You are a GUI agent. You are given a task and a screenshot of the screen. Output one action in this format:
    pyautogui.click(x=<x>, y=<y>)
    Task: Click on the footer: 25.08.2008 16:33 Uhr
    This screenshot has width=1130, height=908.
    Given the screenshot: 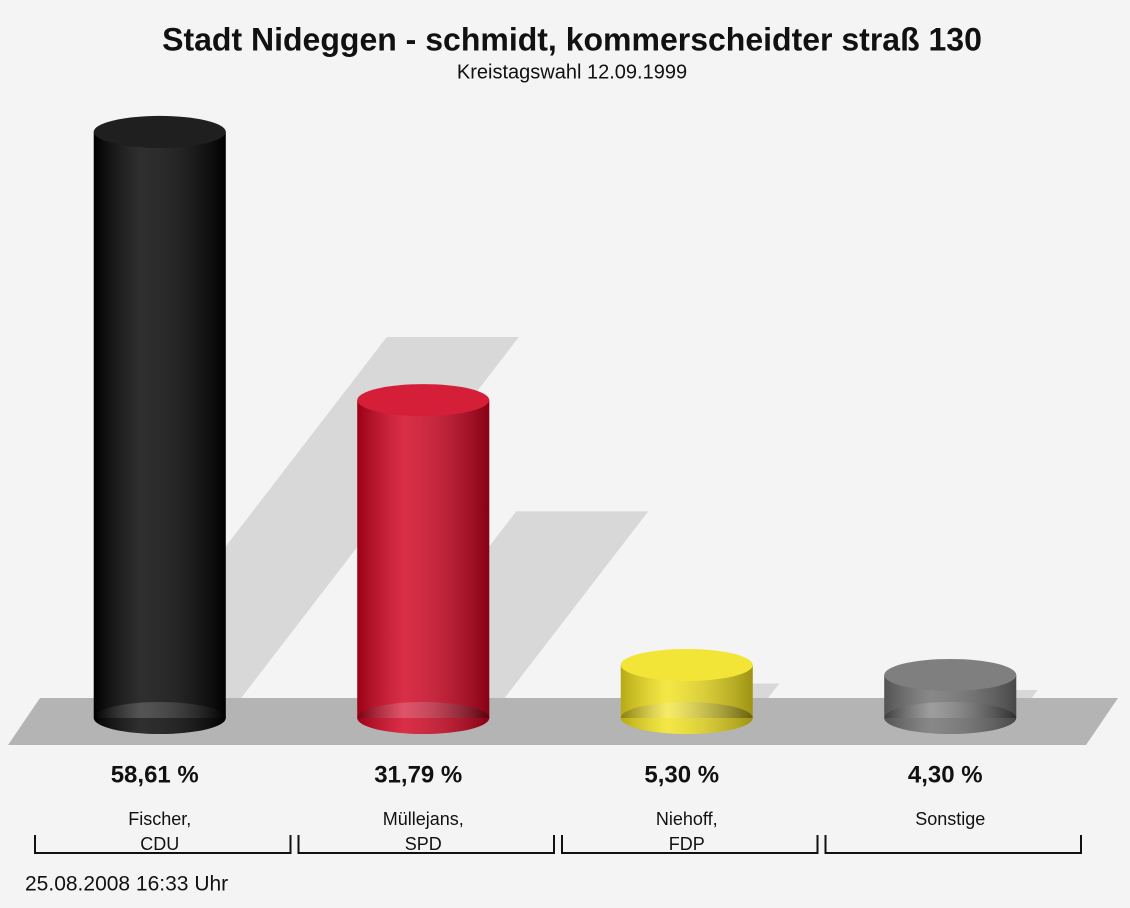 What is the action you would take?
    pyautogui.click(x=126, y=884)
    